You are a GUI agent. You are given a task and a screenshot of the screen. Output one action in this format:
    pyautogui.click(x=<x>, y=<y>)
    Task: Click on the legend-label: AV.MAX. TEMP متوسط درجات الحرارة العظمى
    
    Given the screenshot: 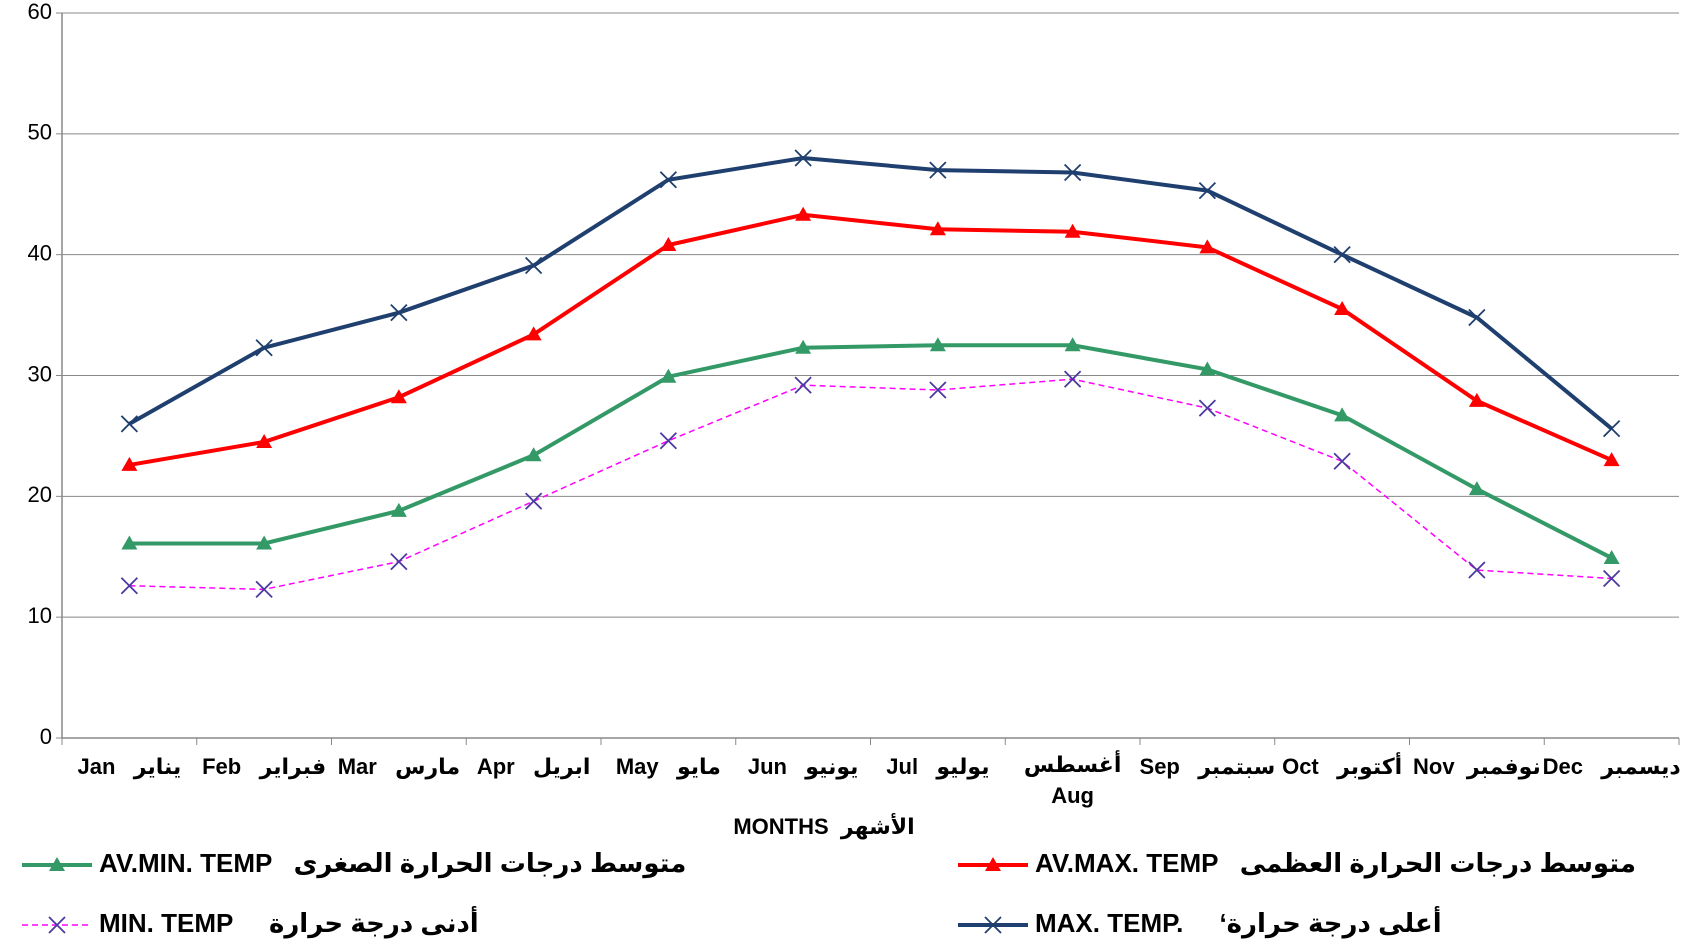 What is the action you would take?
    pyautogui.click(x=1335, y=863)
    